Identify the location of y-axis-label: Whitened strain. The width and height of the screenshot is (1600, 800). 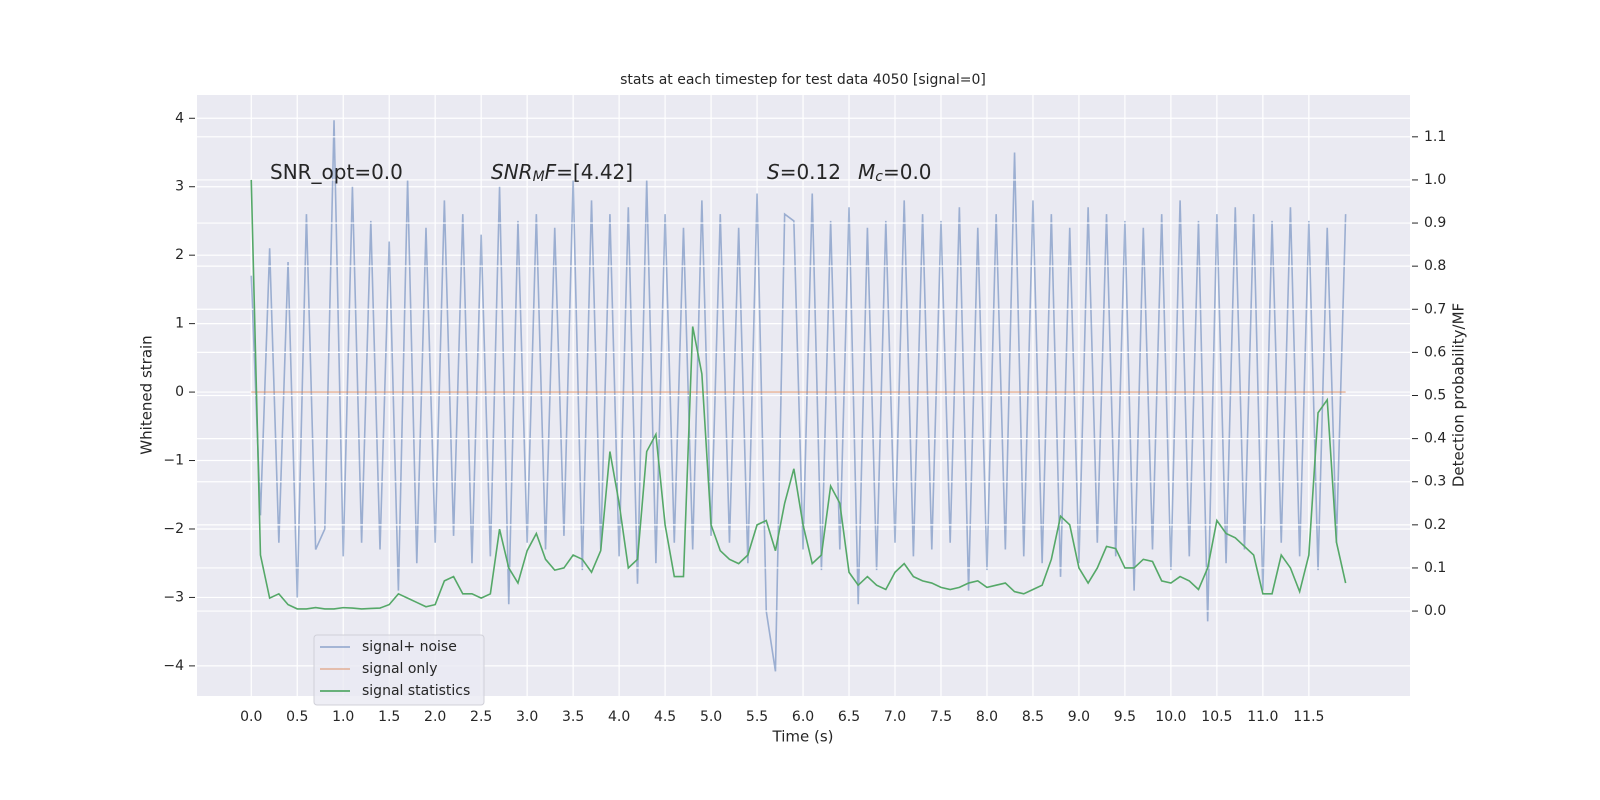
(147, 394).